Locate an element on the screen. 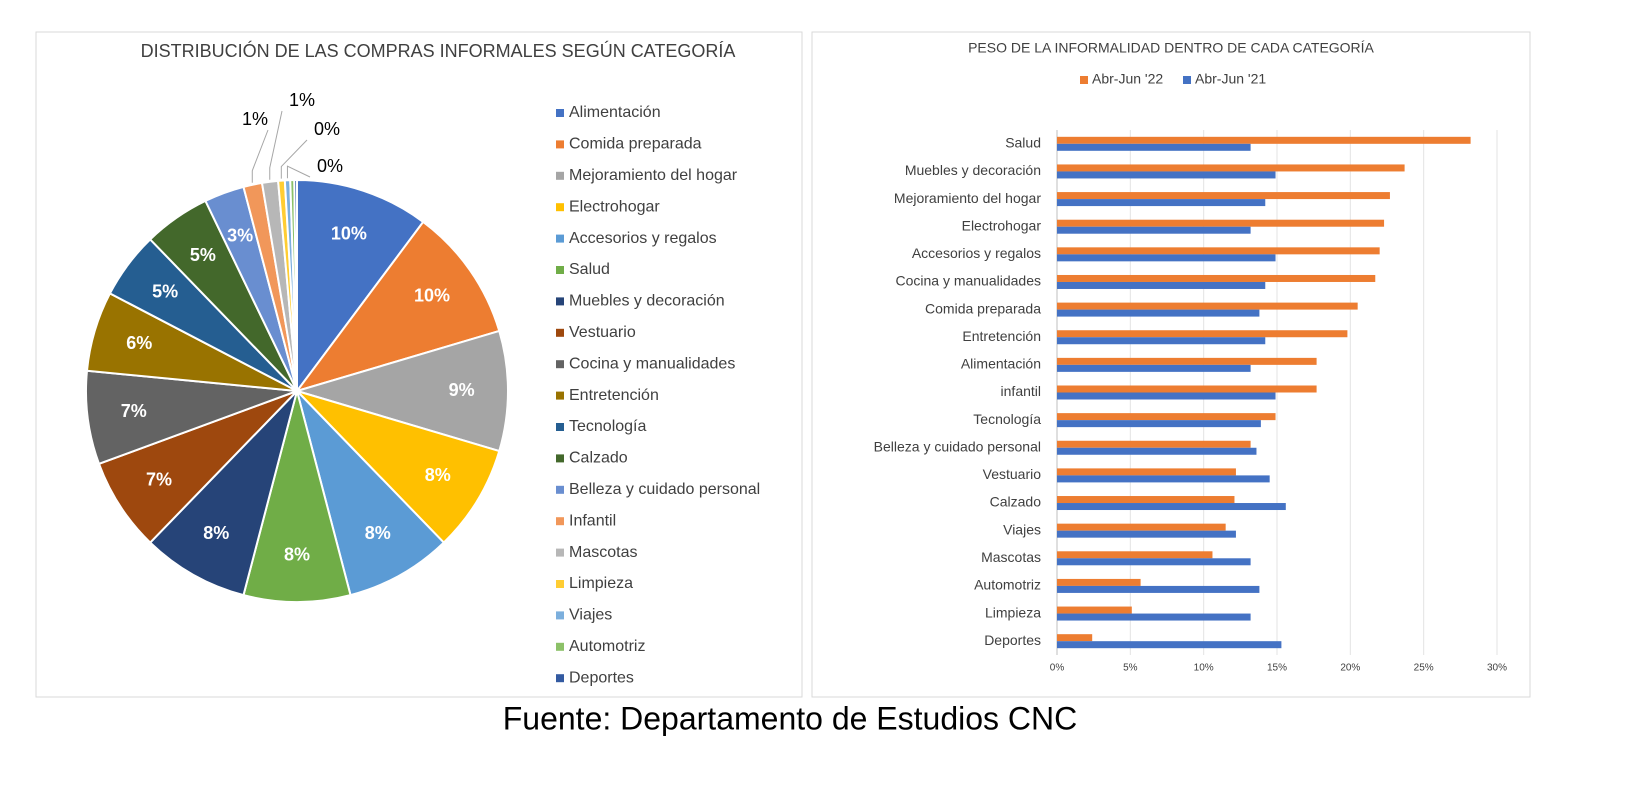  y-tick-label: Salud is located at coordinates (1023, 143).